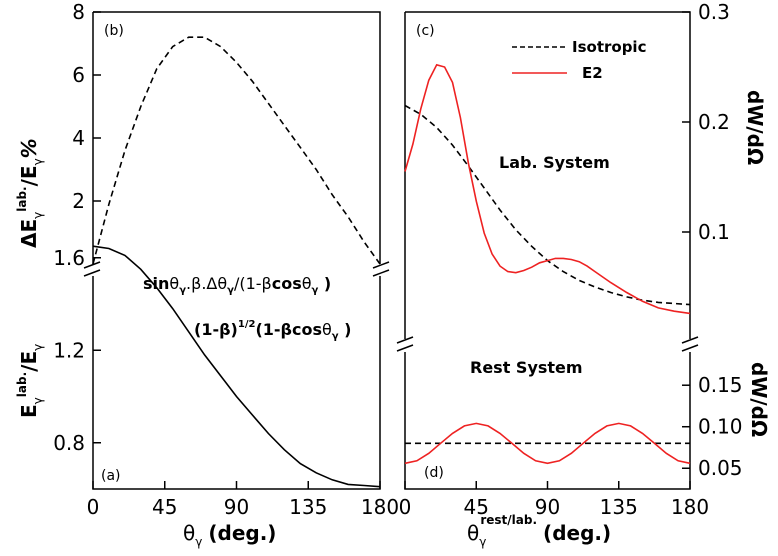  I want to click on annotation-a: (1-β)1/2(1-βcosθγ ), so click(272, 330).